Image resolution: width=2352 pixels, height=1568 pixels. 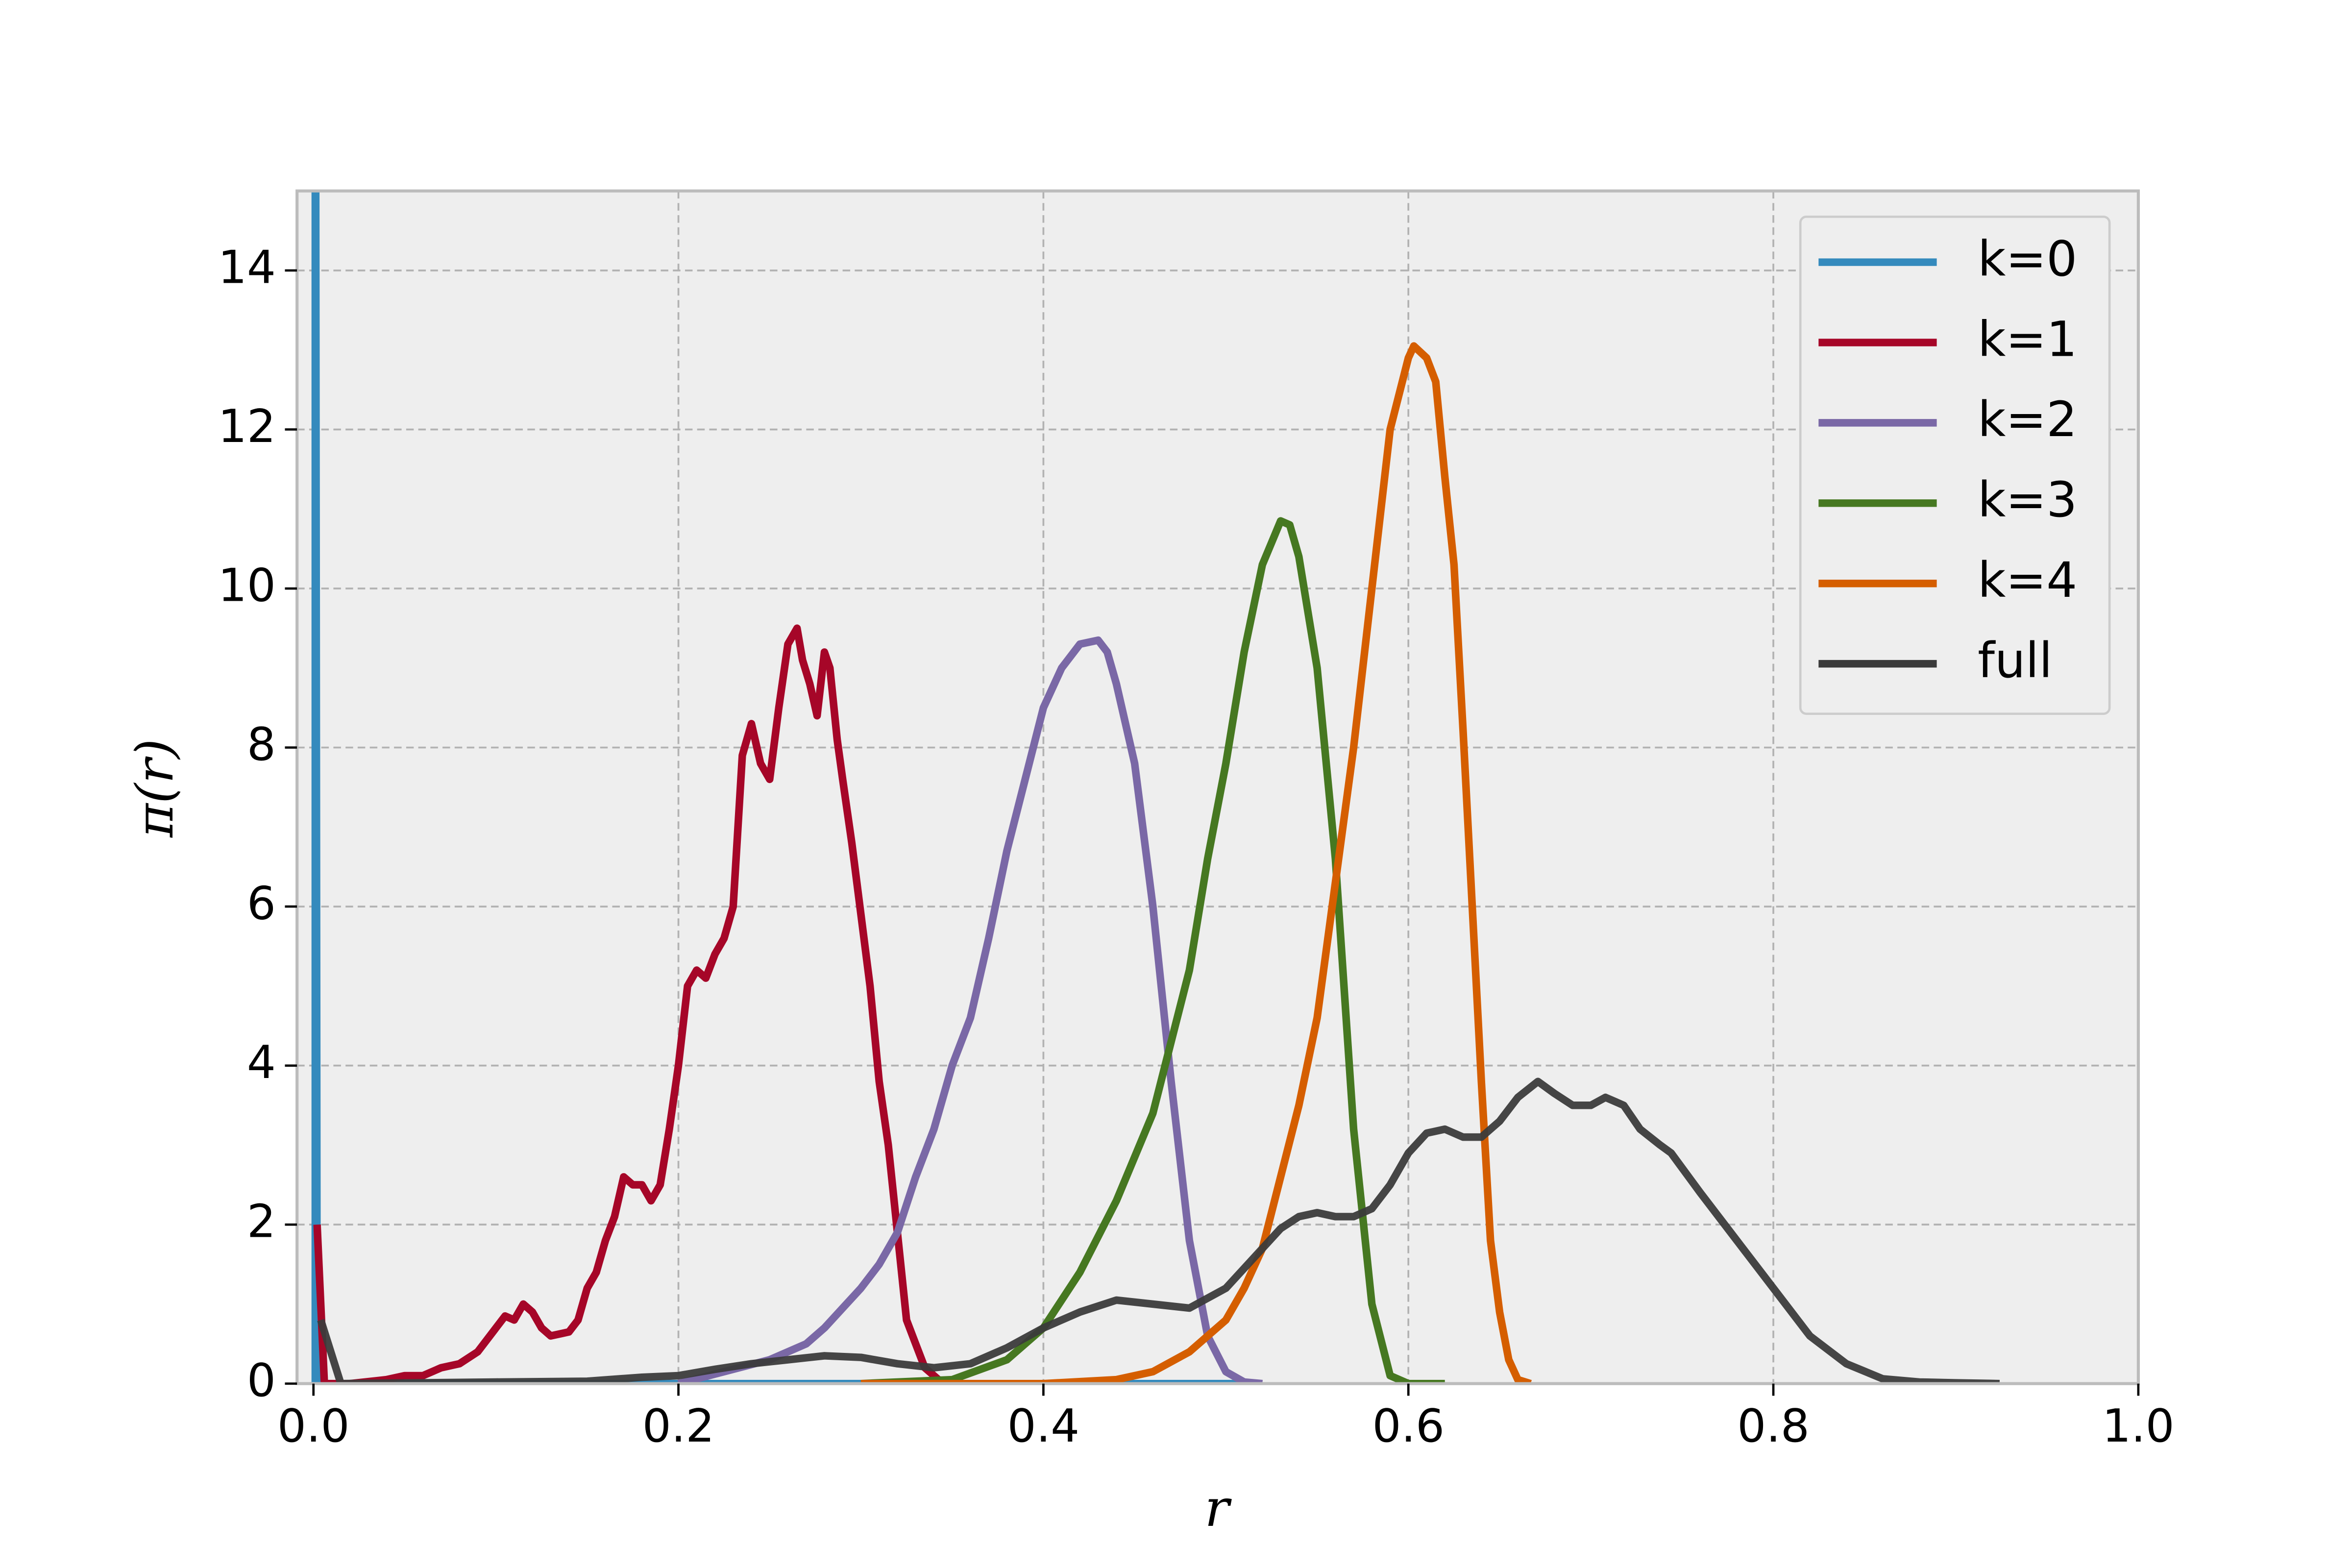 What do you see at coordinates (1218, 1508) in the screenshot?
I see `x-axis-label: r` at bounding box center [1218, 1508].